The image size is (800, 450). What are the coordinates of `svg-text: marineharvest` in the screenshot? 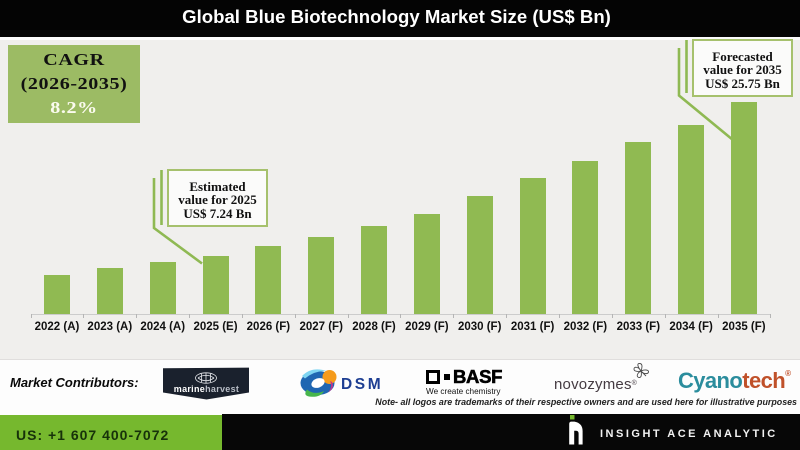 It's located at (206, 389).